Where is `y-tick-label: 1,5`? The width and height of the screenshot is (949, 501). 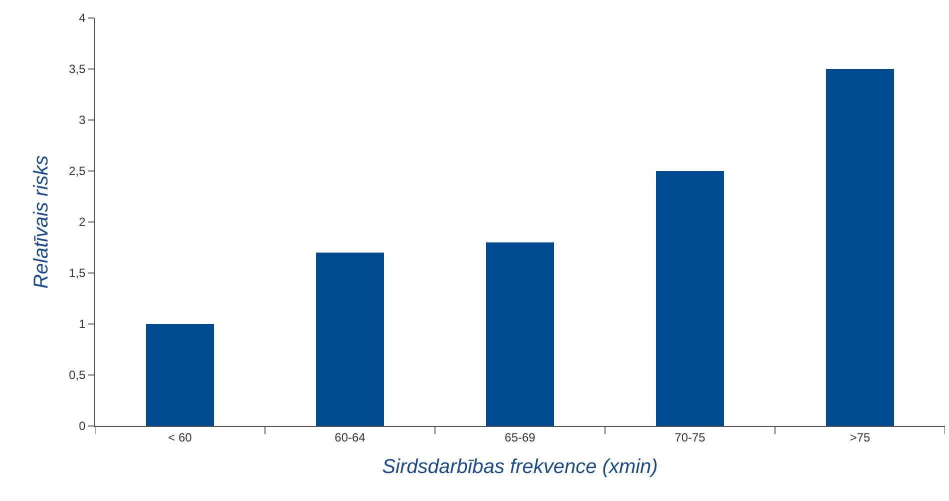
y-tick-label: 1,5 is located at coordinates (77, 273).